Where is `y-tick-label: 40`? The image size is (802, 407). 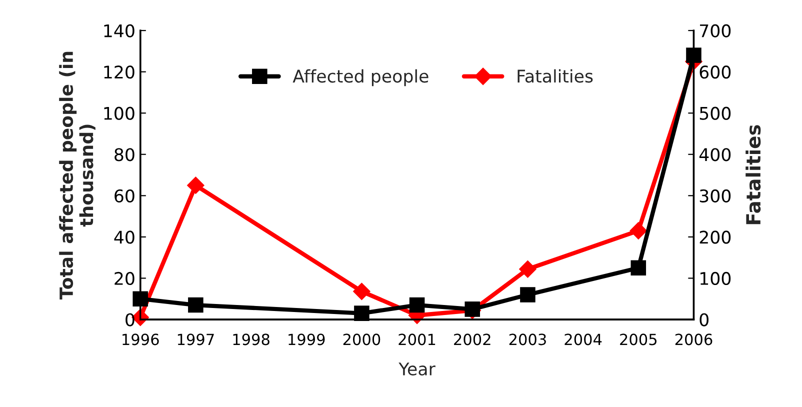
y-tick-label: 40 is located at coordinates (124, 237).